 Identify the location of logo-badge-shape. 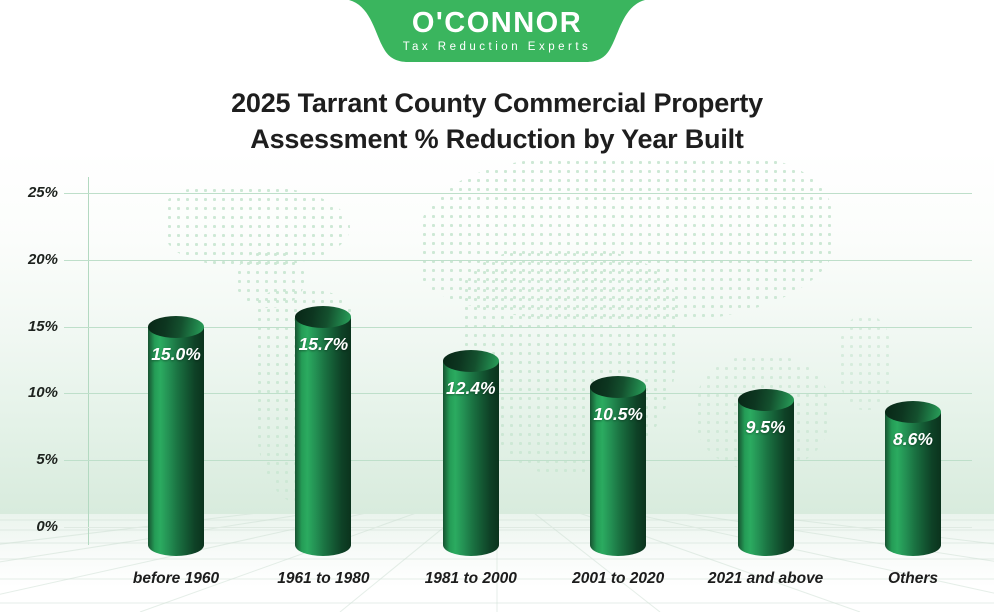
(497, 31).